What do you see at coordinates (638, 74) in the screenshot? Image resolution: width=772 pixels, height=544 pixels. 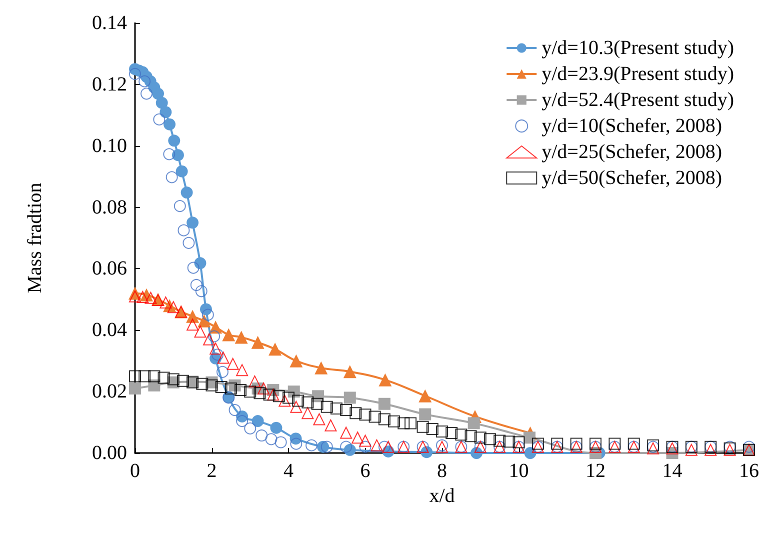 I see `legend-label: y/d=23.9(Present study)` at bounding box center [638, 74].